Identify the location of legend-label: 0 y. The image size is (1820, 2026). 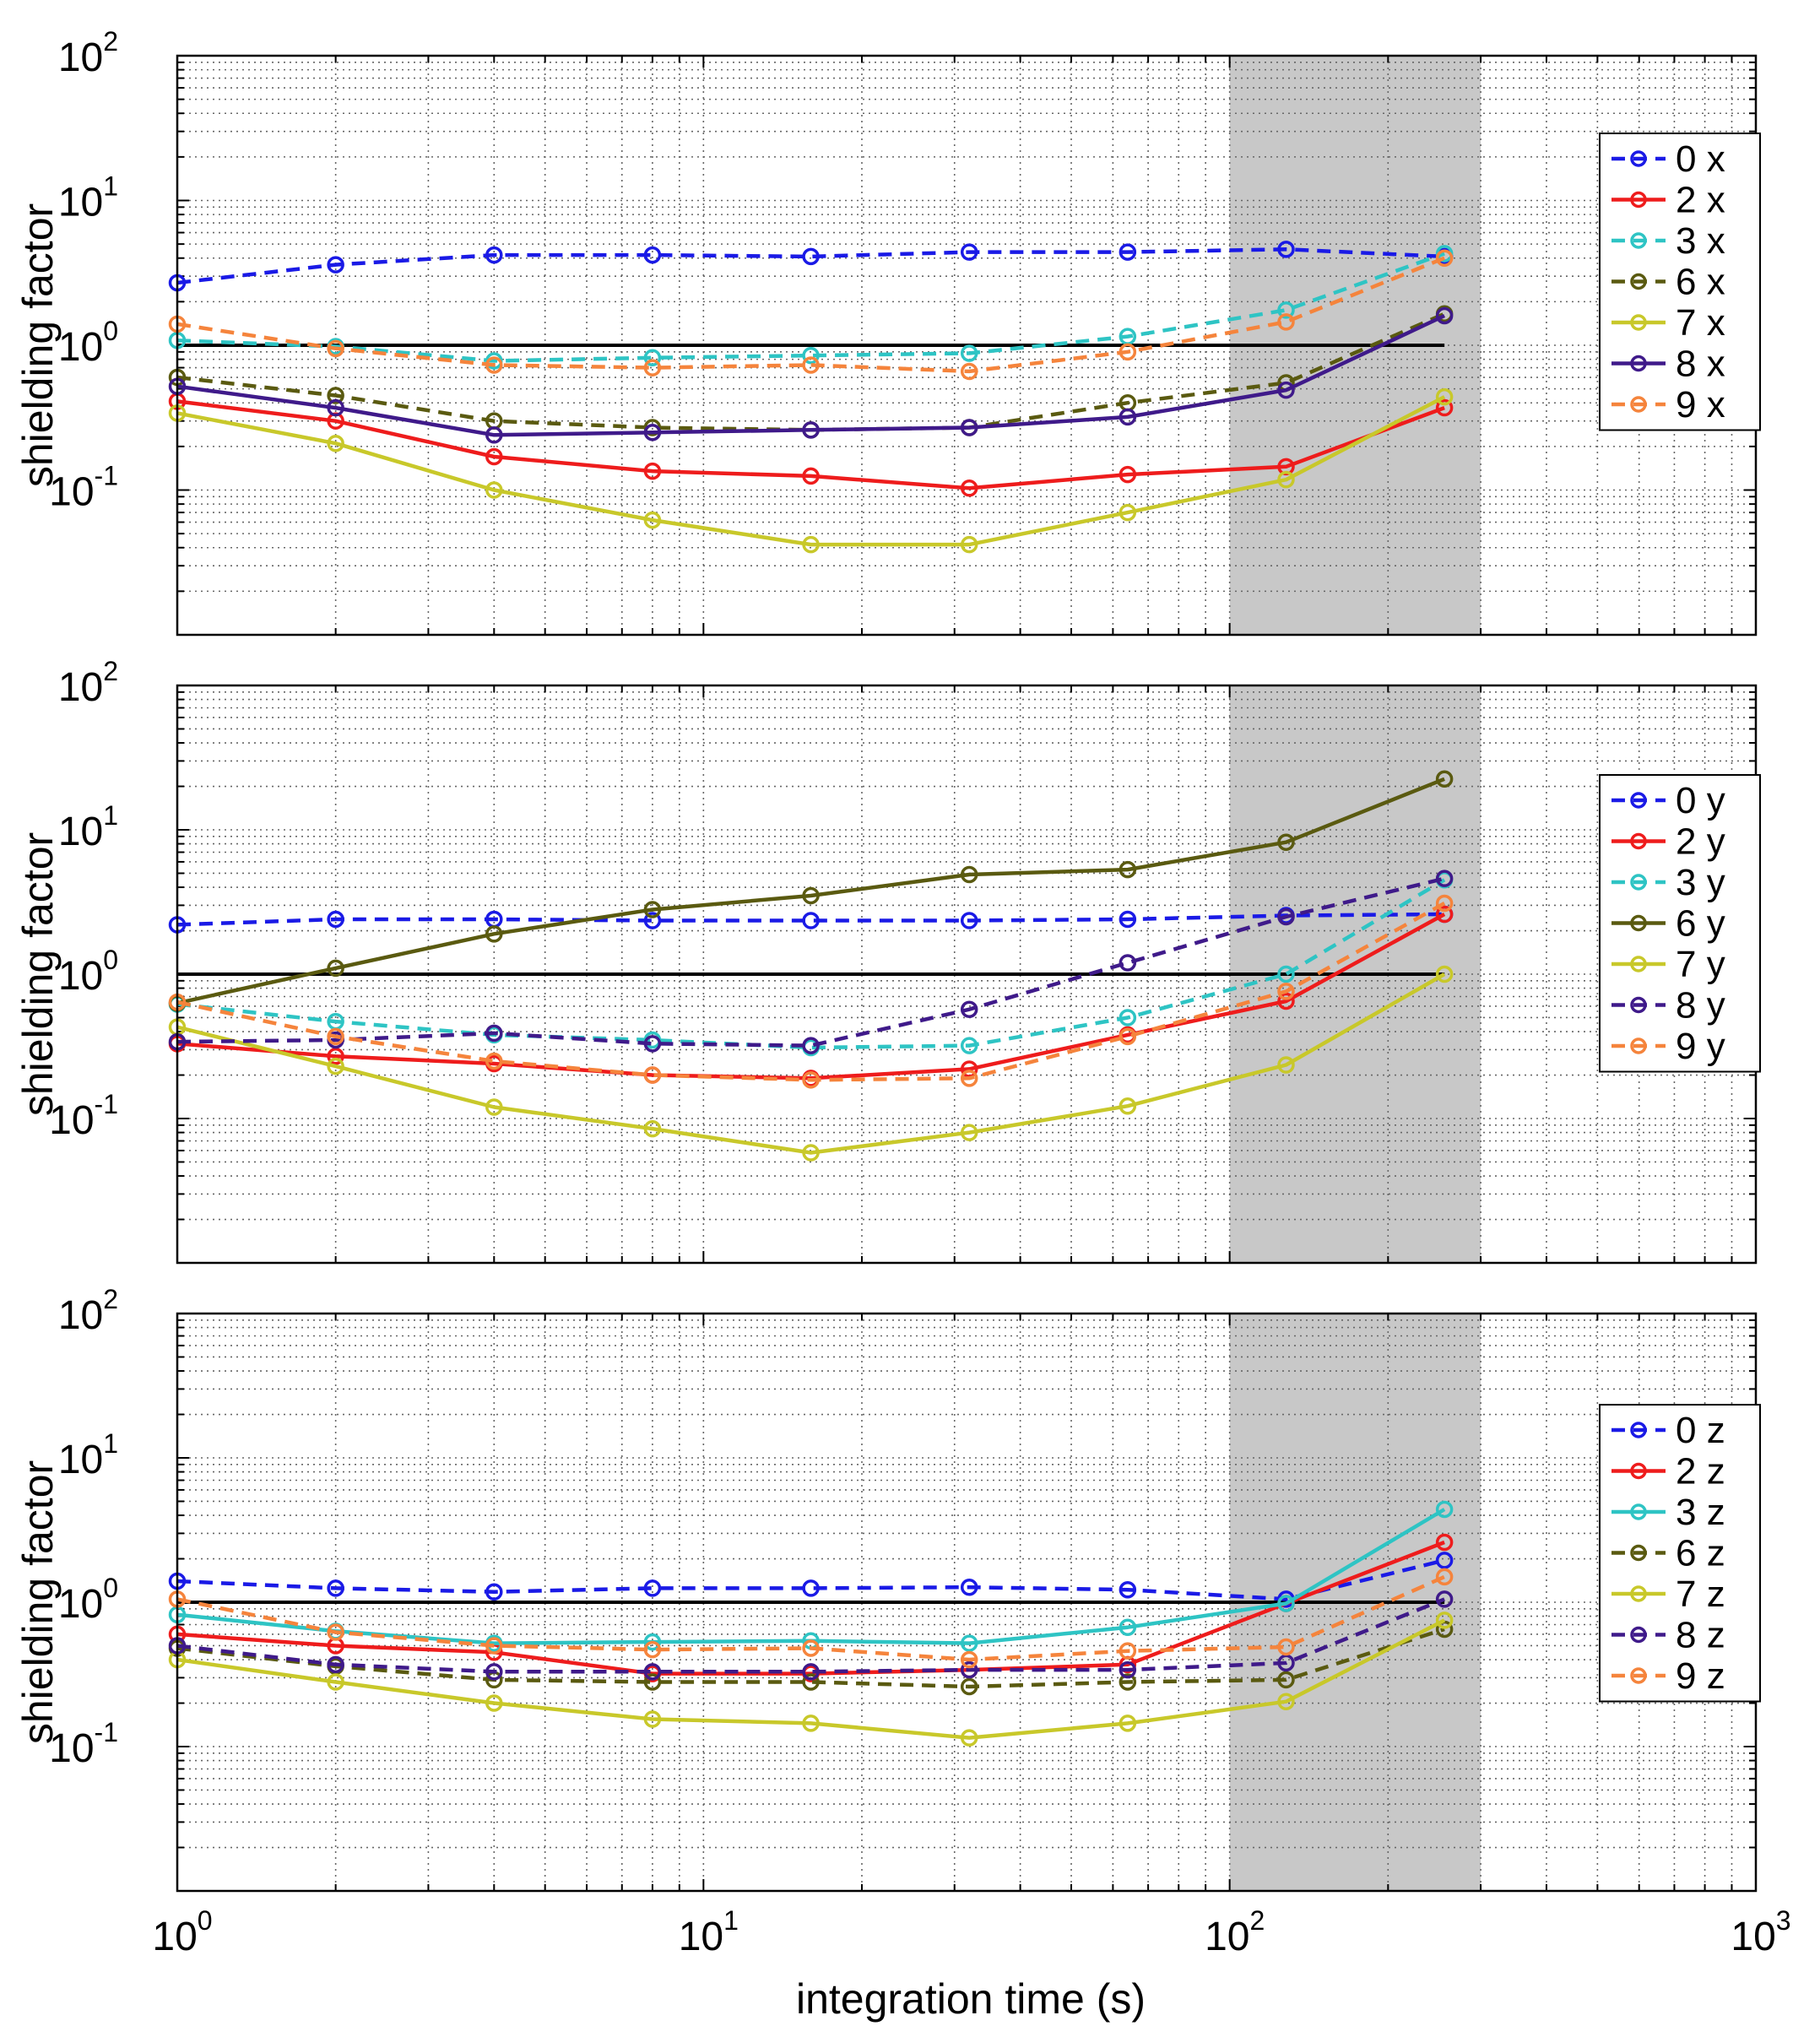
(1700, 800).